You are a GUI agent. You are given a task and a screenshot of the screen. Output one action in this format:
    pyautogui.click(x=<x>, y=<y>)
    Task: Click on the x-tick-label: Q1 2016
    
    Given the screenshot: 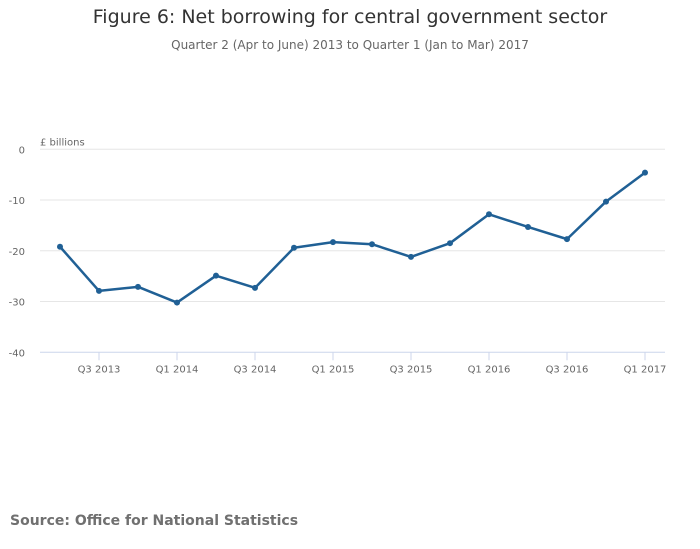 What is the action you would take?
    pyautogui.click(x=489, y=369)
    